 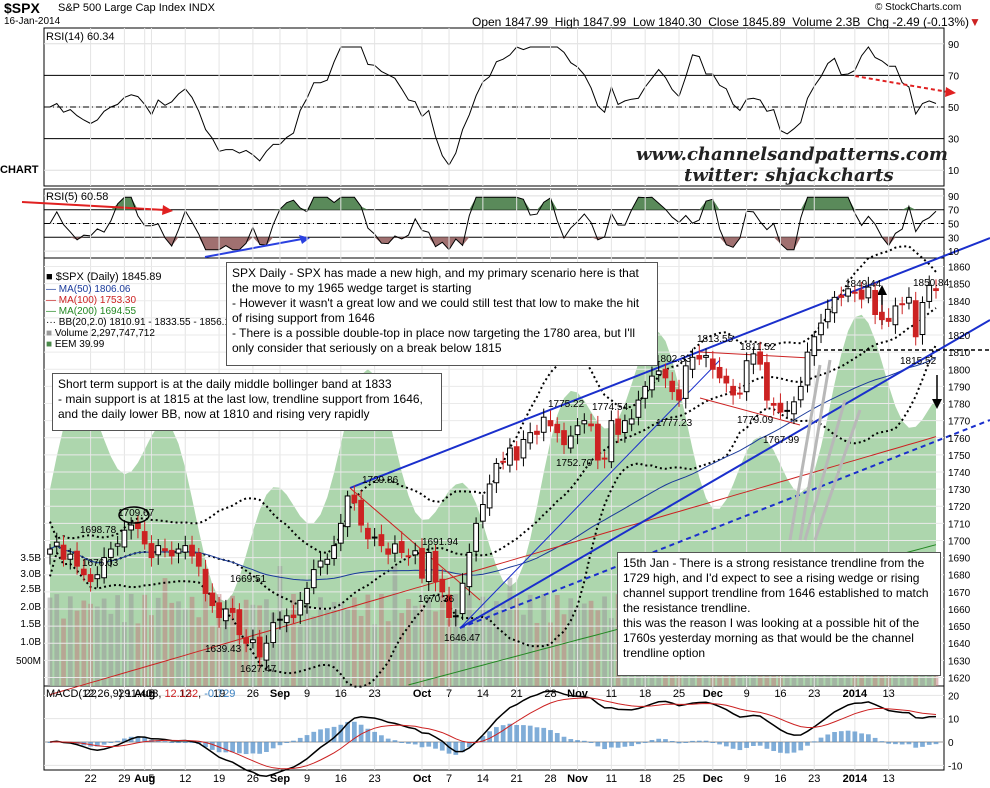 I want to click on x-tick-label: Dec, so click(x=713, y=694).